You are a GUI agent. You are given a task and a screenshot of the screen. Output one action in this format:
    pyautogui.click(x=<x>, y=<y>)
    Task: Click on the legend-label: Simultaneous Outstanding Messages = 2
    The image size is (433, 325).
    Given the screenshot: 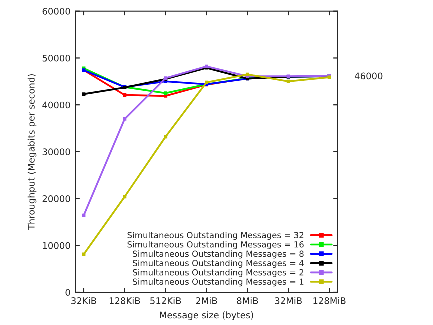 What is the action you would take?
    pyautogui.click(x=218, y=273)
    